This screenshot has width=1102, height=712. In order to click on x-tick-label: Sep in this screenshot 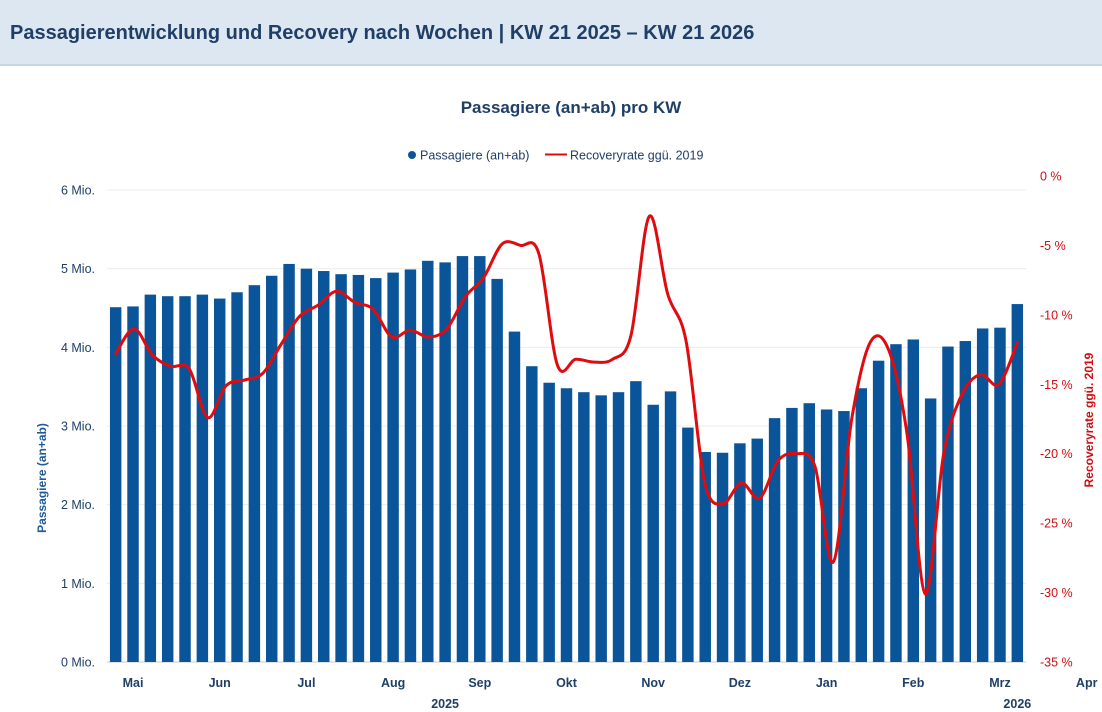, I will do `click(479, 683)`.